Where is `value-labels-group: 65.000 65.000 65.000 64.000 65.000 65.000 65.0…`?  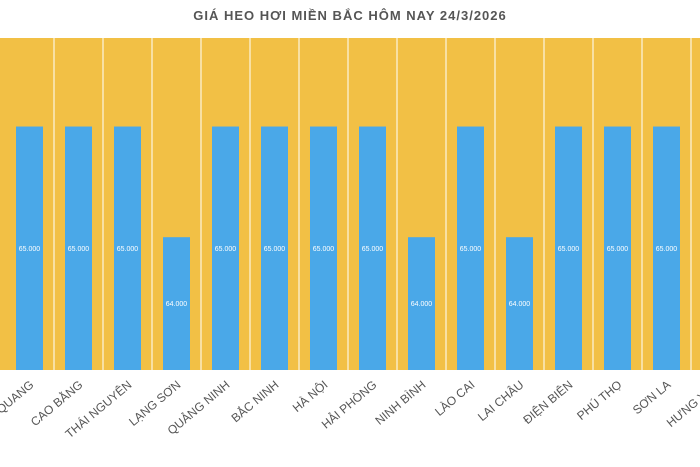
value-labels-group: 65.000 65.000 65.000 64.000 65.000 65.000 65.0… is located at coordinates (348, 277).